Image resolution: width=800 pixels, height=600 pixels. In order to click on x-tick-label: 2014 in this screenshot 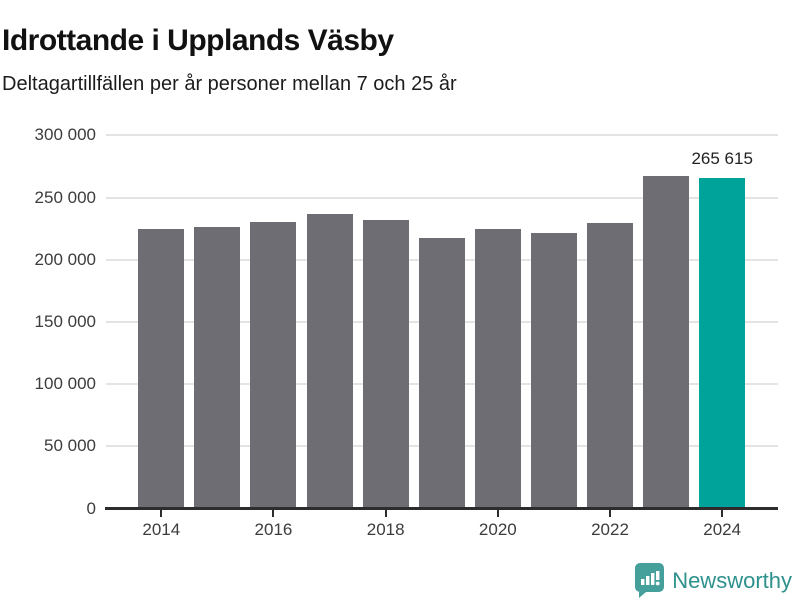, I will do `click(161, 529)`.